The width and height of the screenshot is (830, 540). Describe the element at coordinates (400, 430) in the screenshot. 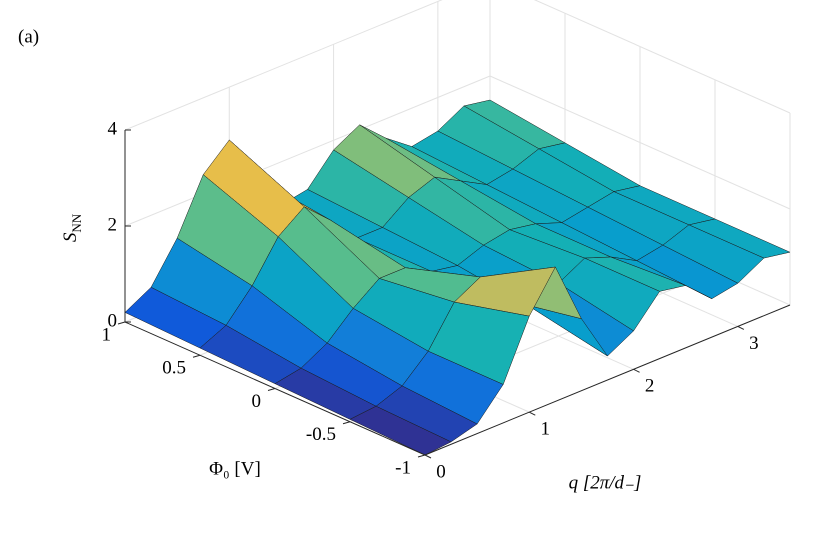

I see `surface-face` at that location.